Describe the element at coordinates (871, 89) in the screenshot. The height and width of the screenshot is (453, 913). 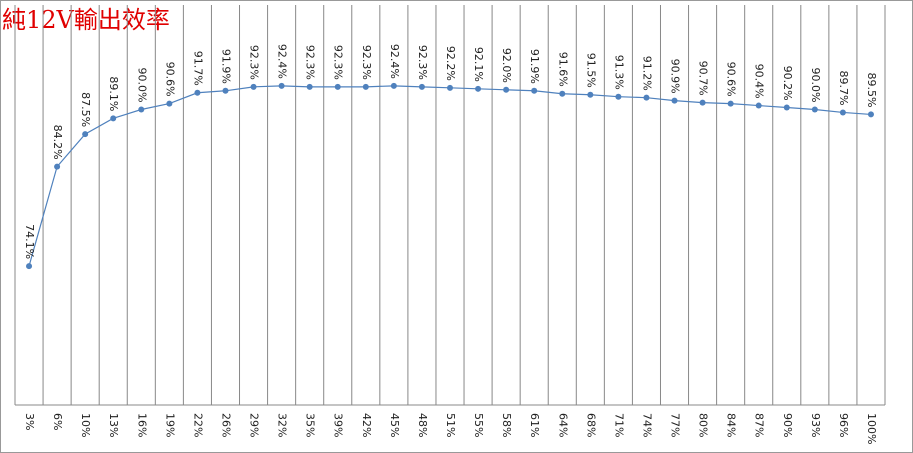
I see `data-label: 89.5%` at that location.